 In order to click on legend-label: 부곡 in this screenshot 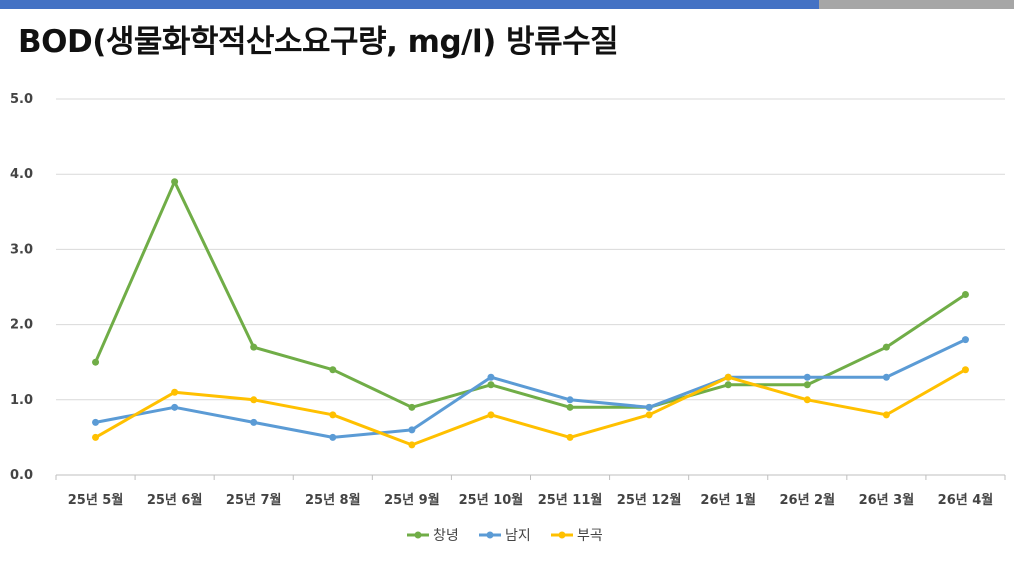, I will do `click(590, 536)`.